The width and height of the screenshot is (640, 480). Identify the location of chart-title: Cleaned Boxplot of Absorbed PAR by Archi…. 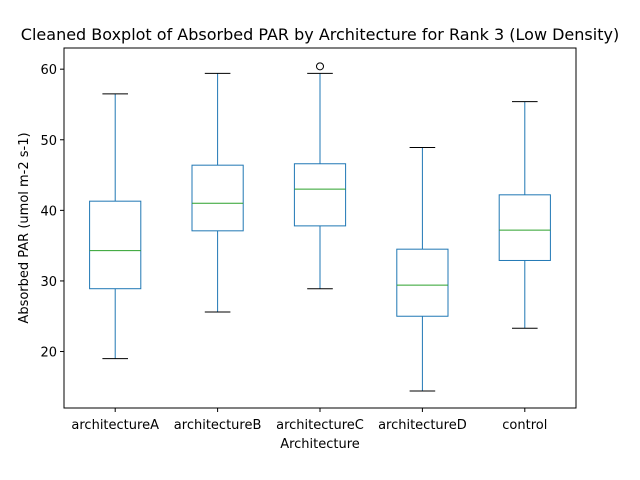
(320, 34).